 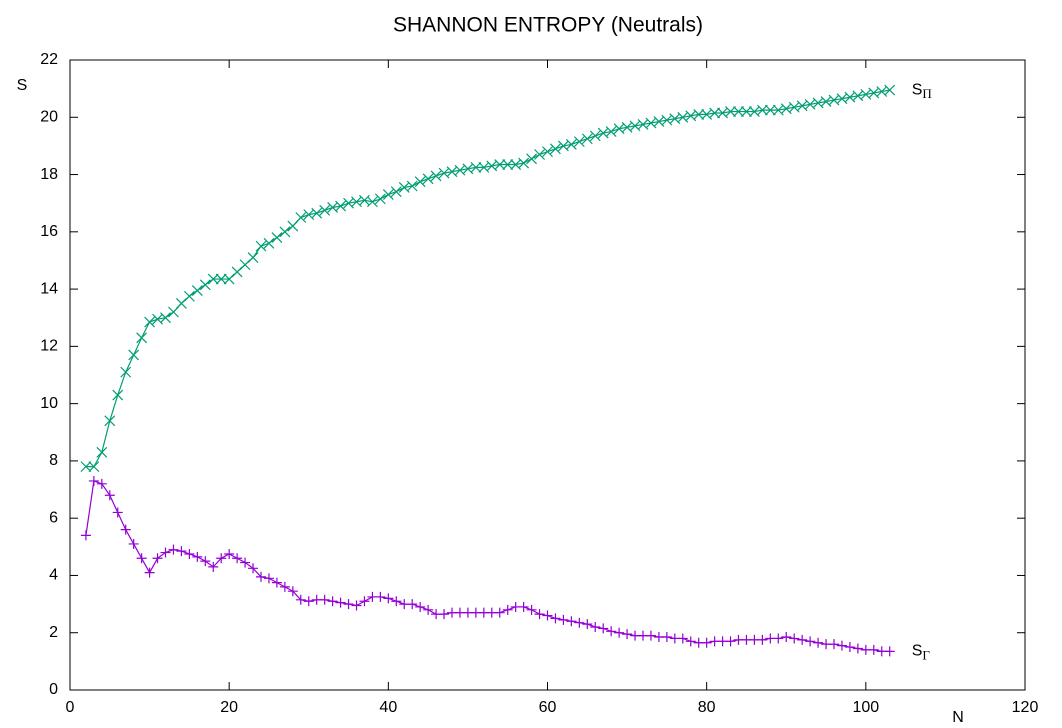 I want to click on y-axis-label: S, so click(x=22, y=85).